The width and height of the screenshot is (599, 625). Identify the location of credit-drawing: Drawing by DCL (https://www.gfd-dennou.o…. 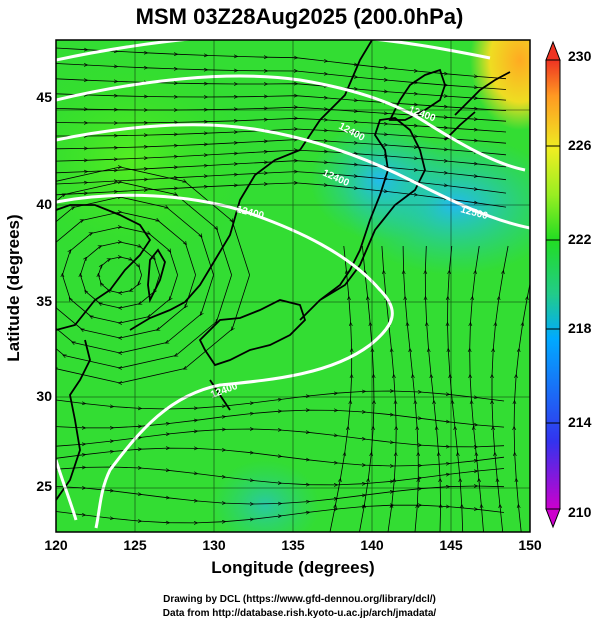
(299, 599).